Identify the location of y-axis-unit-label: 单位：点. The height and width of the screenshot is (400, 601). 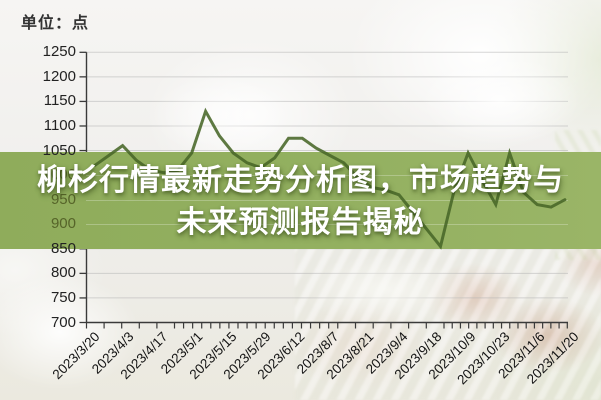
(55, 23).